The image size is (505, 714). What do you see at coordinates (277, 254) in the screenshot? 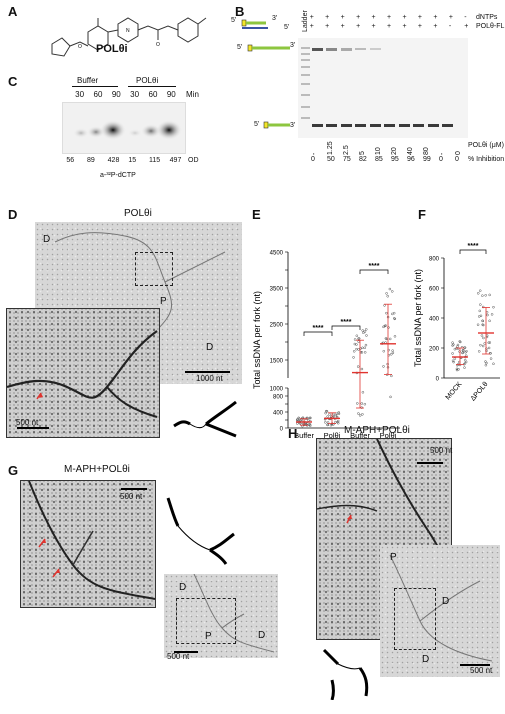
I see `e-ytick-label-12: 4500` at bounding box center [277, 254].